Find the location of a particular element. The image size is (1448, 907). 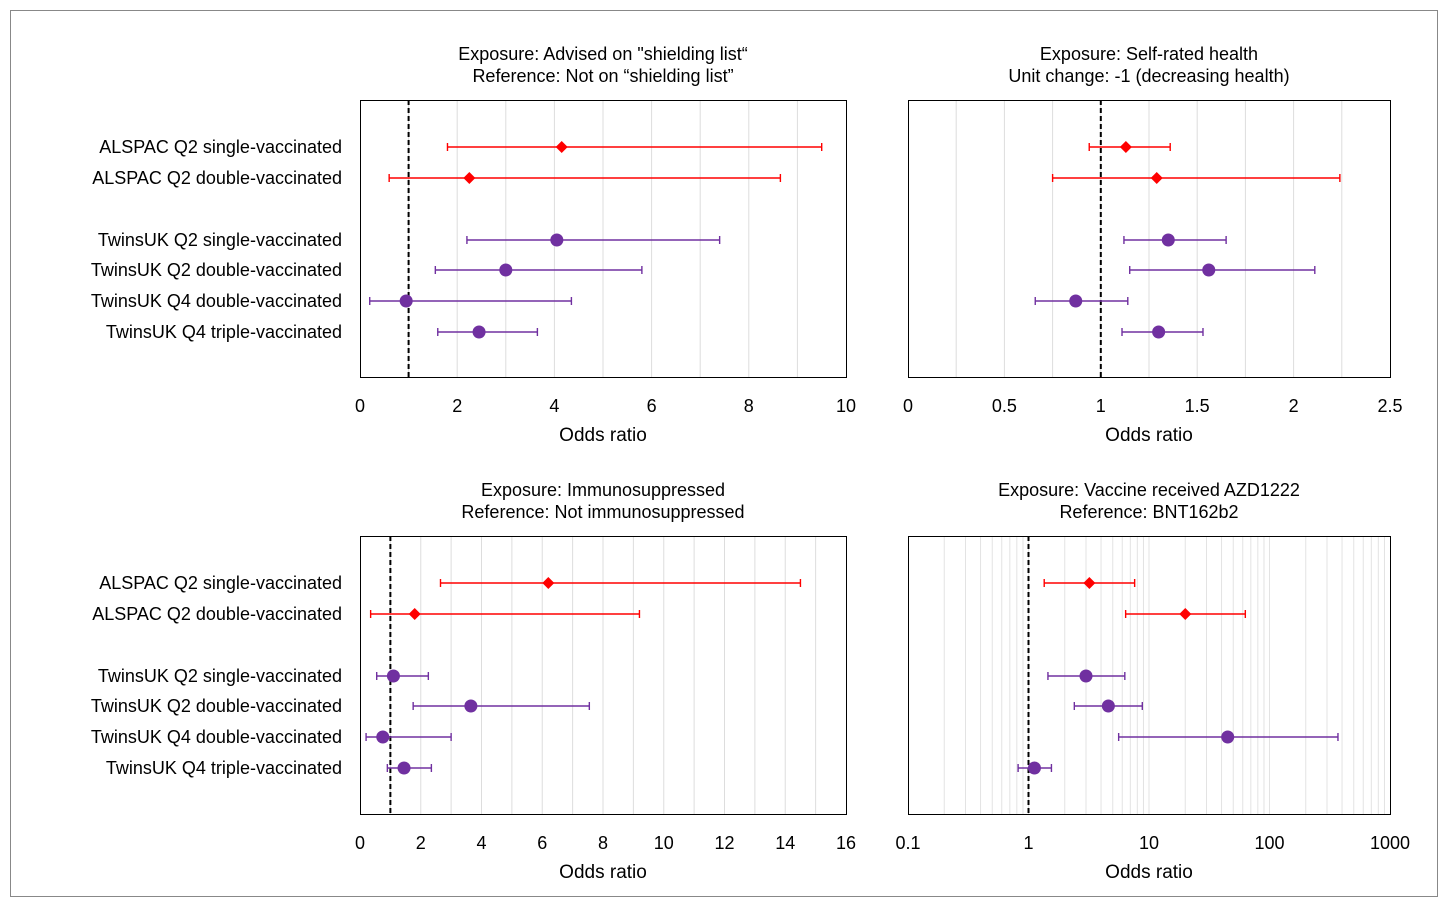

x-tick-label: 0.1 is located at coordinates (907, 843).